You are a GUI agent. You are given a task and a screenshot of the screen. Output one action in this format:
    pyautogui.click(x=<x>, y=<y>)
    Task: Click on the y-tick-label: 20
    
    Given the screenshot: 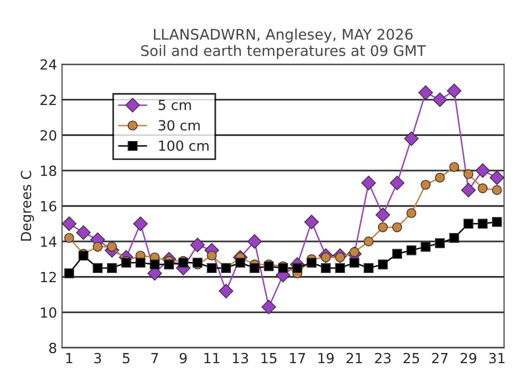 What is the action you would take?
    pyautogui.click(x=48, y=135)
    